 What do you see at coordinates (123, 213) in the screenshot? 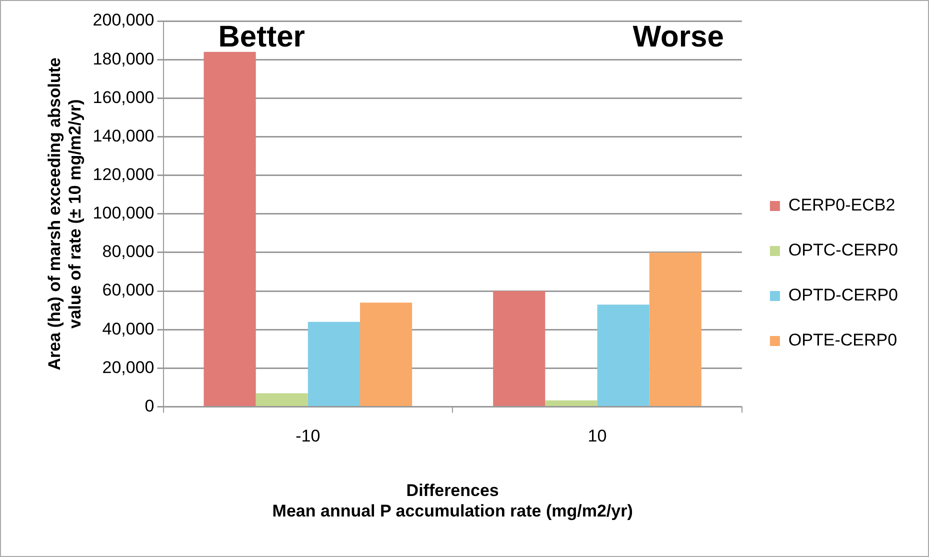
I see `y-tick-label: 100,000` at bounding box center [123, 213].